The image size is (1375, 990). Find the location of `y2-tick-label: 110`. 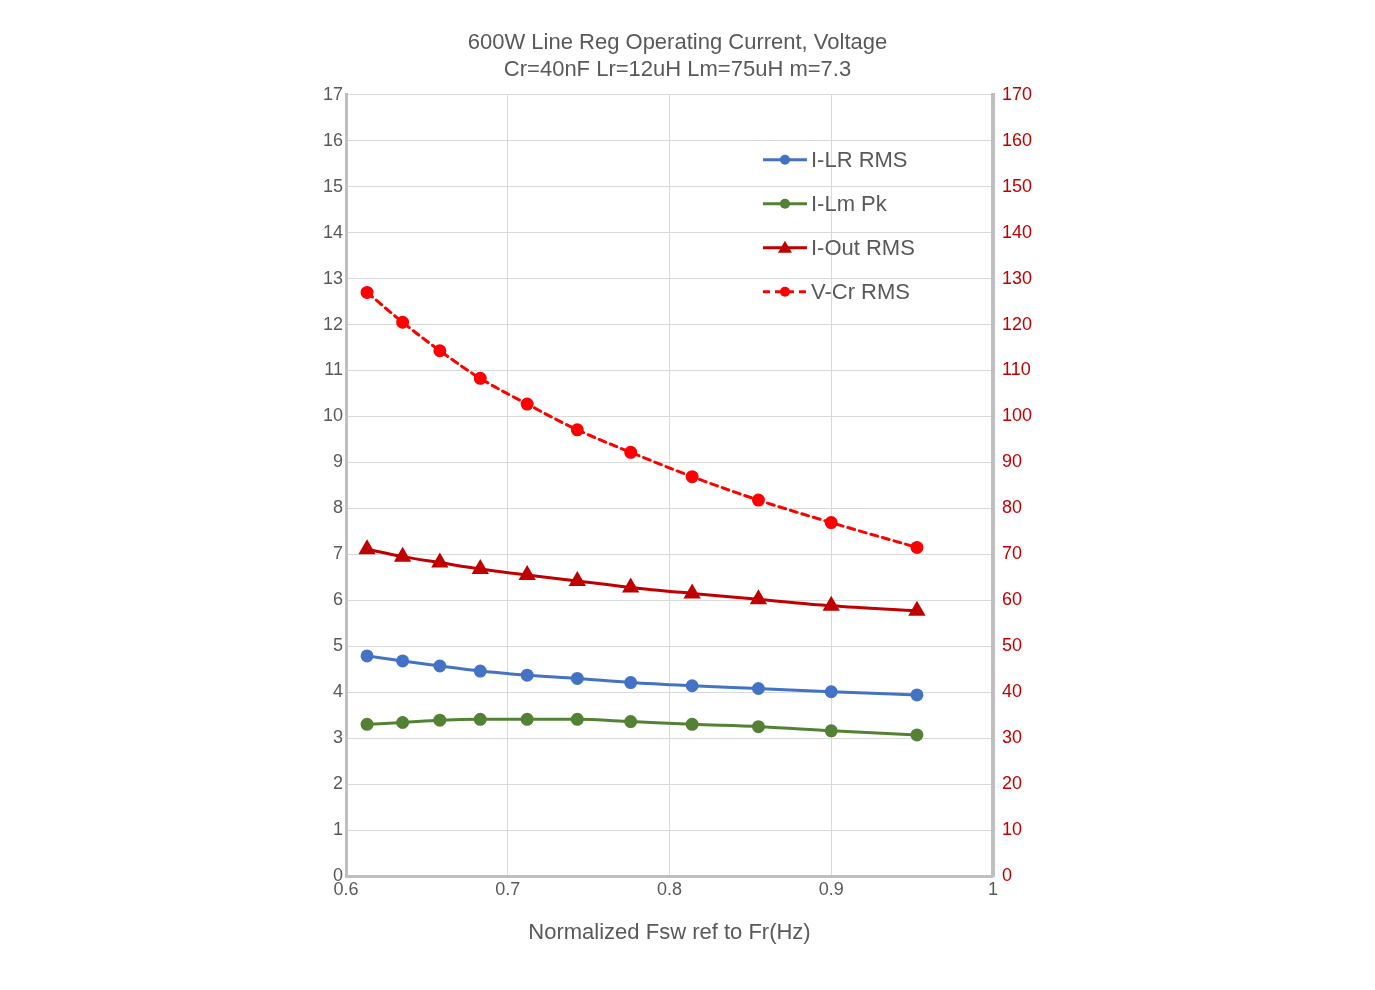

y2-tick-label: 110 is located at coordinates (1016, 369).